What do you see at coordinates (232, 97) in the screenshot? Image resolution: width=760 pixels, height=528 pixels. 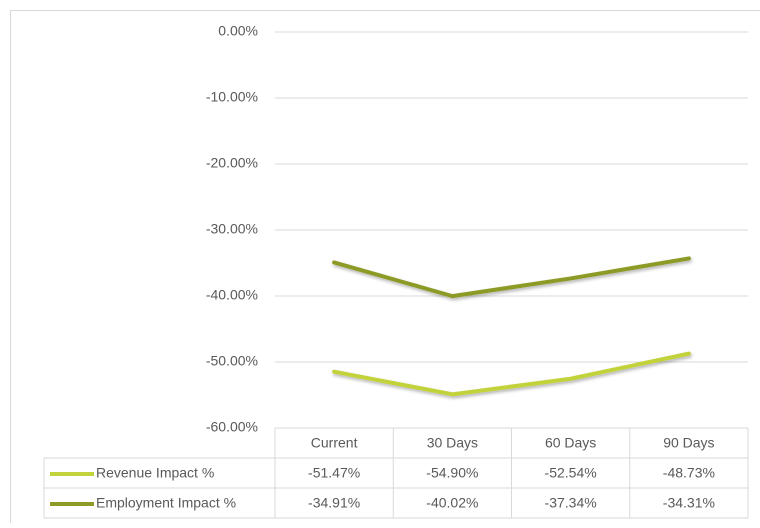 I see `y-tick-label: -10.00%` at bounding box center [232, 97].